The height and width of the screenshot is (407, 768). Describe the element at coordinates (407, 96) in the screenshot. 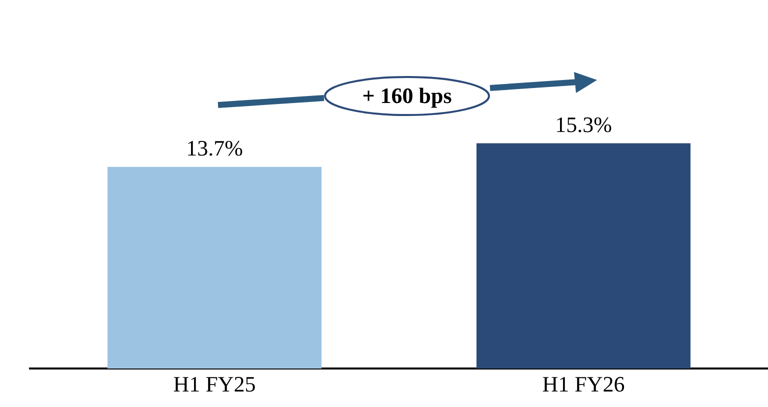

I see `text: + 160 bps` at that location.